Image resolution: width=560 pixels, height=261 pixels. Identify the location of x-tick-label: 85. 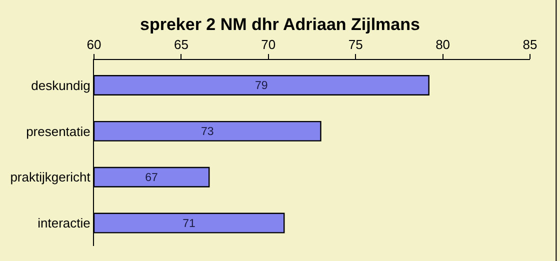
(530, 44).